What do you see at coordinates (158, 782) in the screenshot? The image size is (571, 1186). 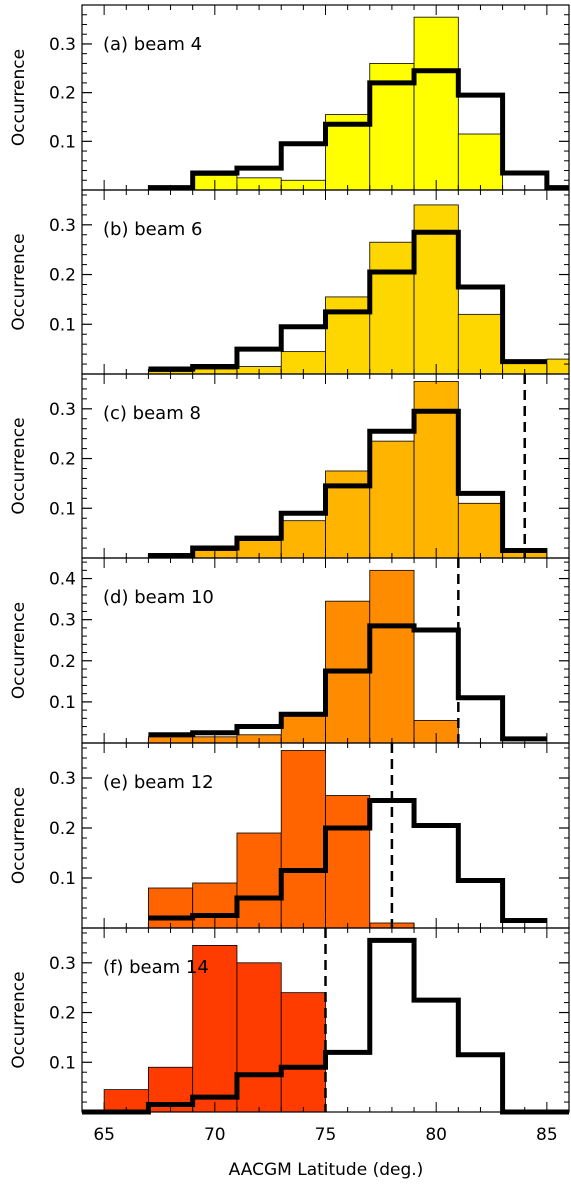 I see `panel-label: (e) beam 12` at bounding box center [158, 782].